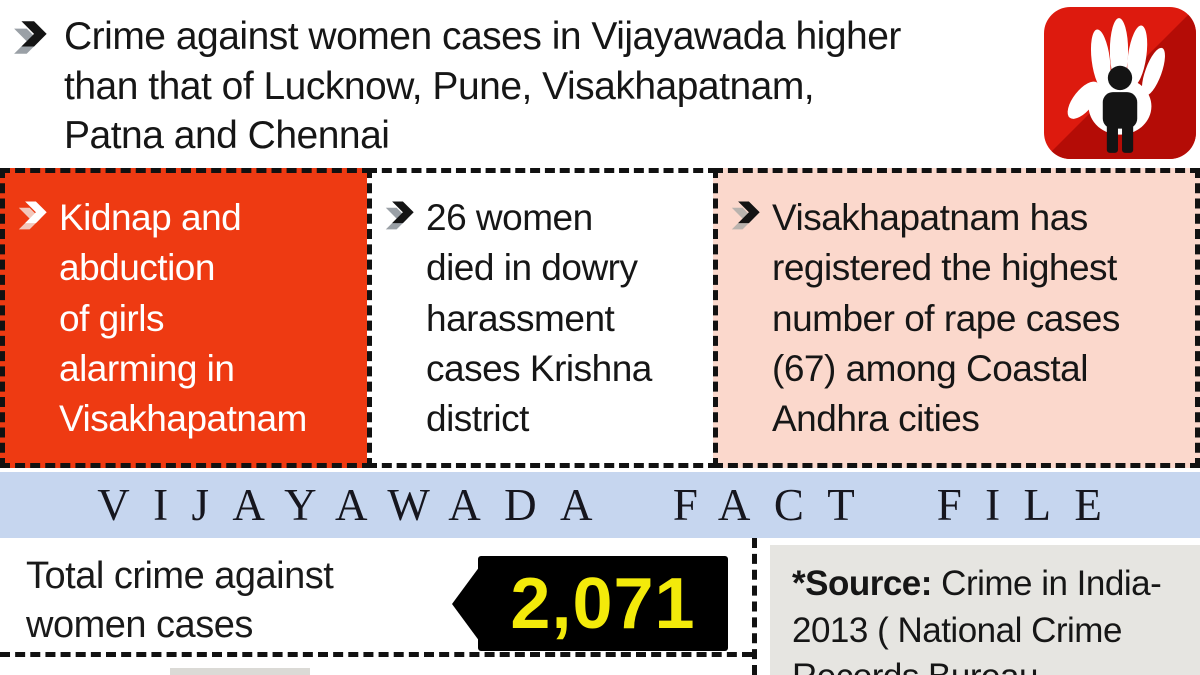  What do you see at coordinates (376, 654) in the screenshot?
I see `horizontal-dashed-divider` at bounding box center [376, 654].